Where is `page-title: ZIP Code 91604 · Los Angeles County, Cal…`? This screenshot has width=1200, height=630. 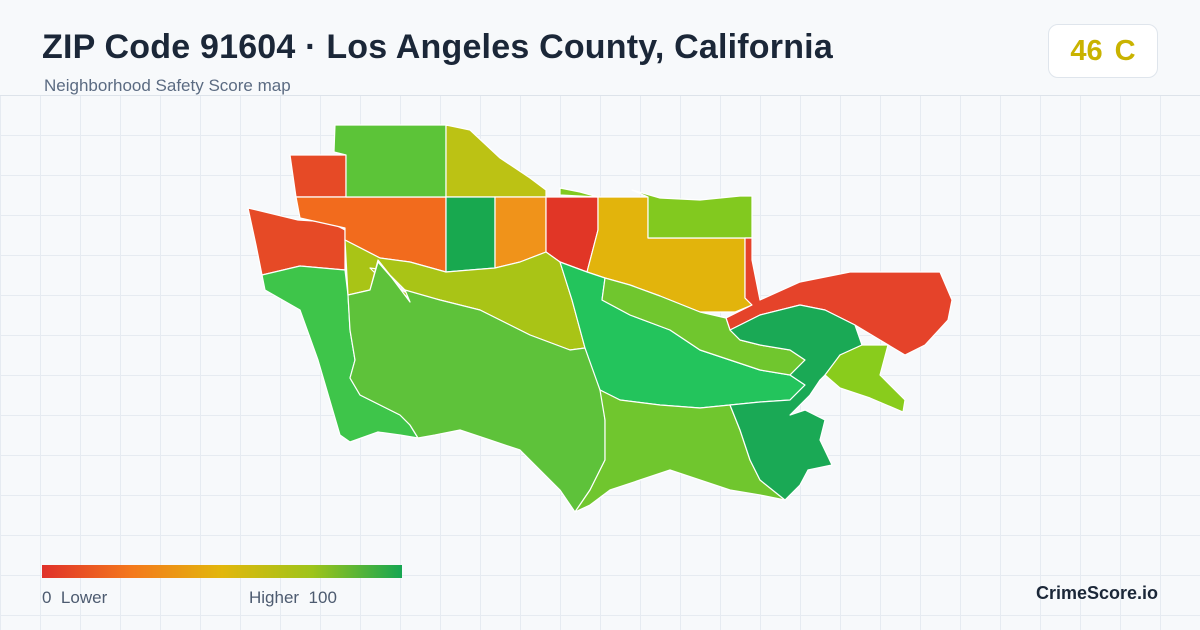 page-title: ZIP Code 91604 · Los Angeles County, Cal… is located at coordinates (437, 47).